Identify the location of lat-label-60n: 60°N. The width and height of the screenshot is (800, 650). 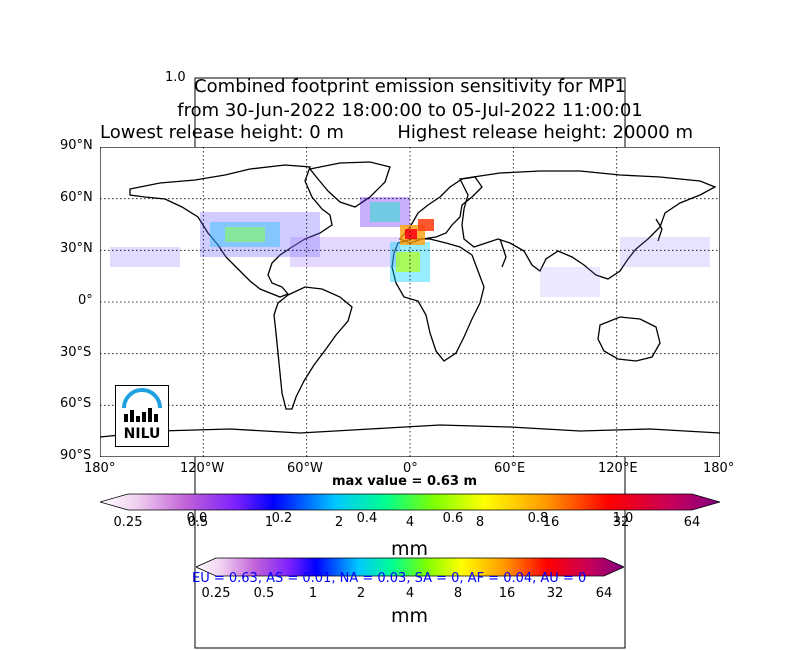
(76, 197).